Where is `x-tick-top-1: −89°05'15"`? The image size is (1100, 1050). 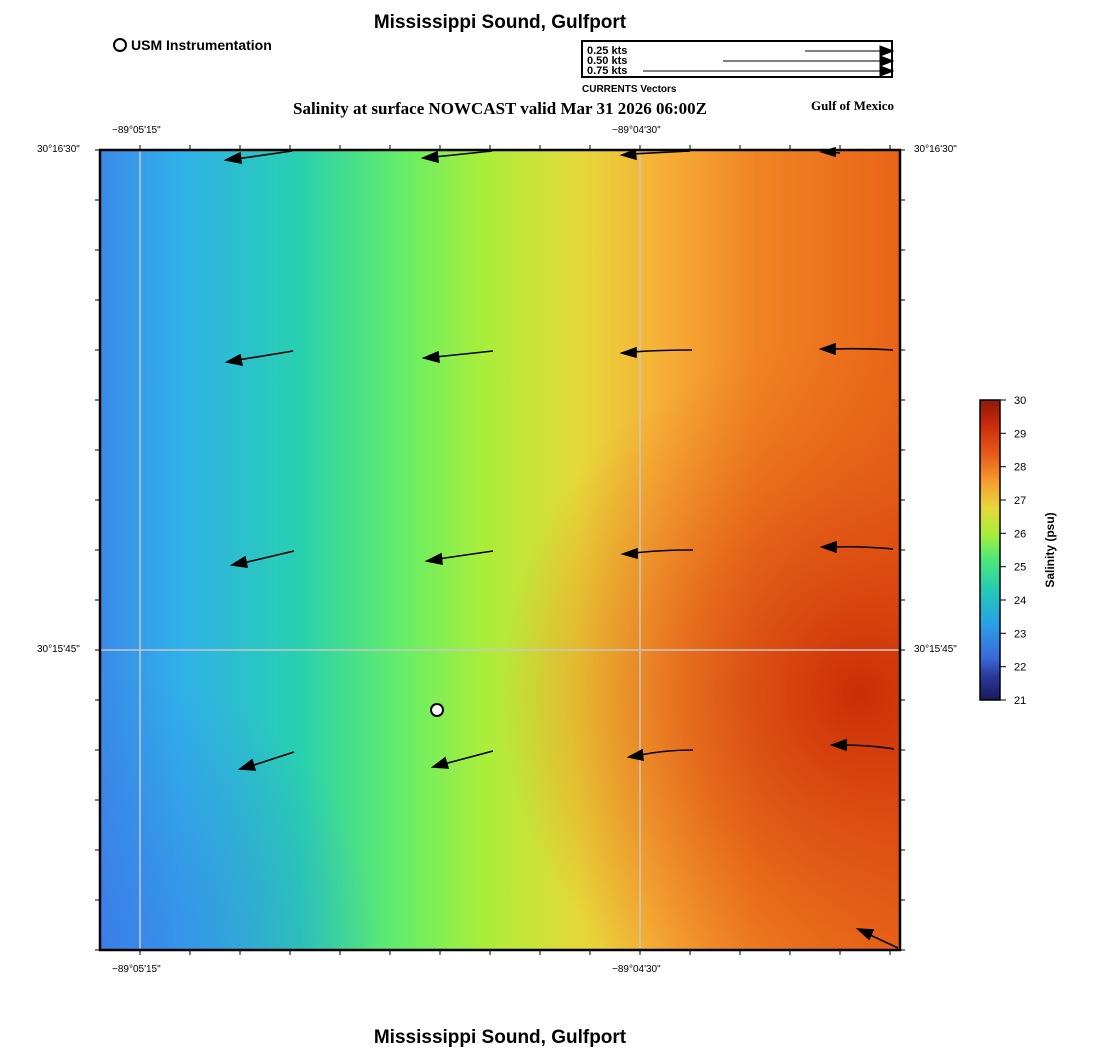 x-tick-top-1: −89°05'15" is located at coordinates (136, 130).